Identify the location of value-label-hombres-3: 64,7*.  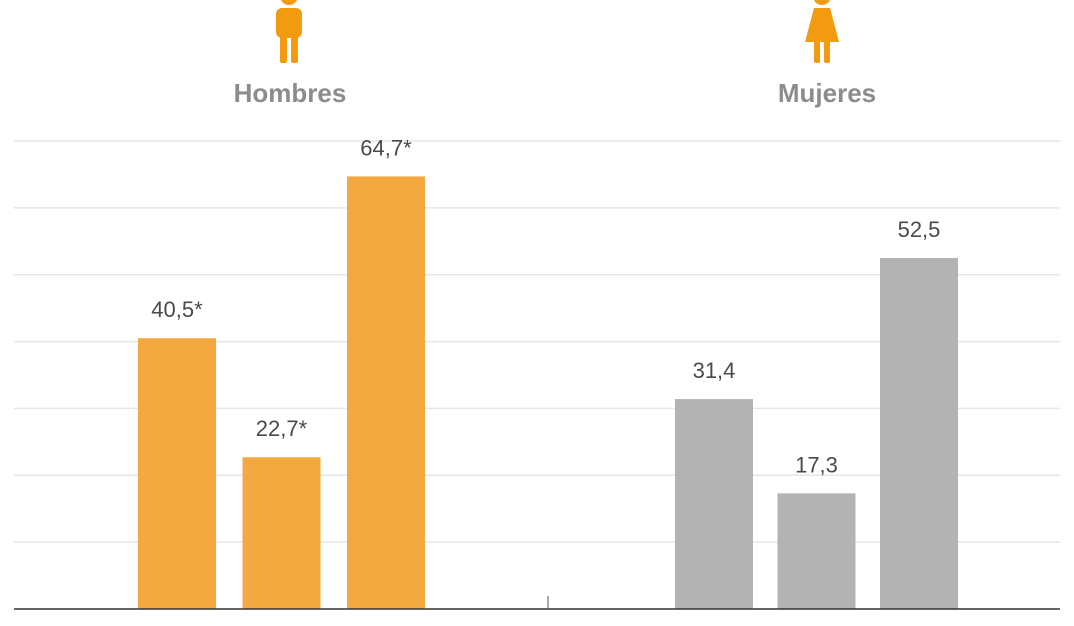
(386, 147).